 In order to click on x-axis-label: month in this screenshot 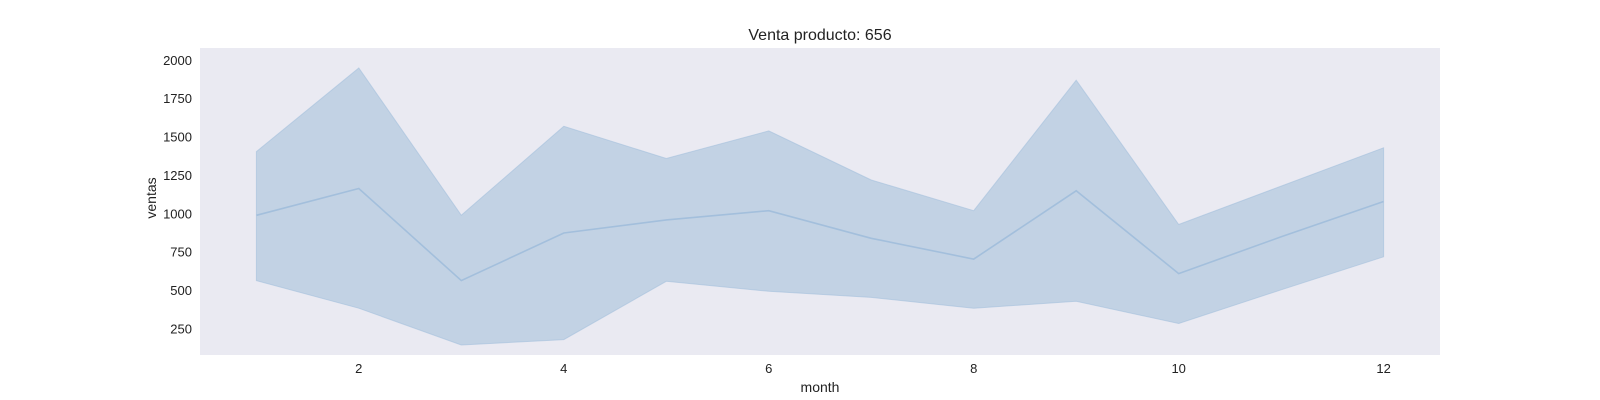, I will do `click(820, 387)`.